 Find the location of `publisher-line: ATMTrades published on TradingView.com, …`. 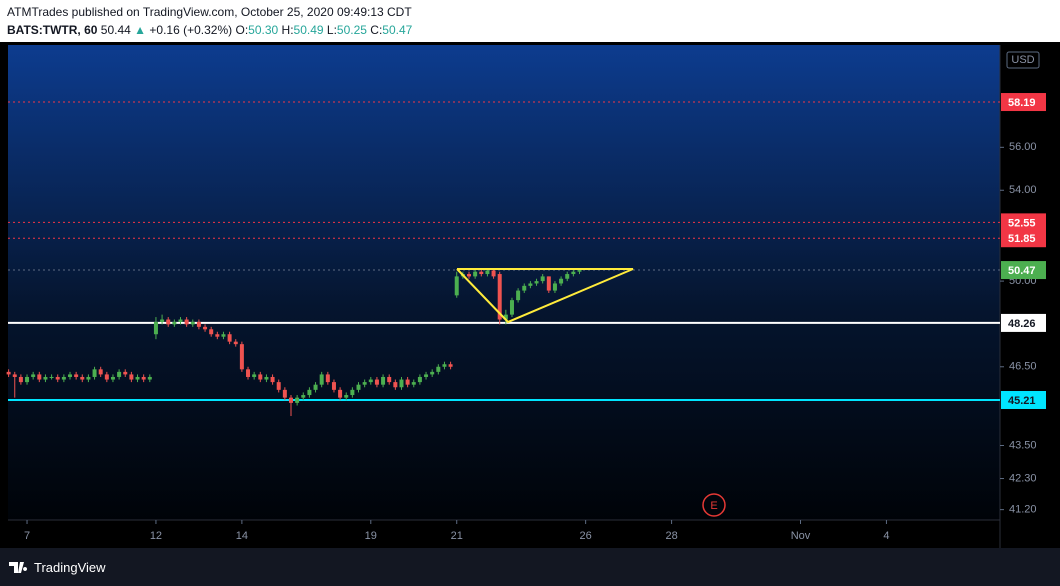

publisher-line: ATMTrades published on TradingView.com, … is located at coordinates (209, 12).